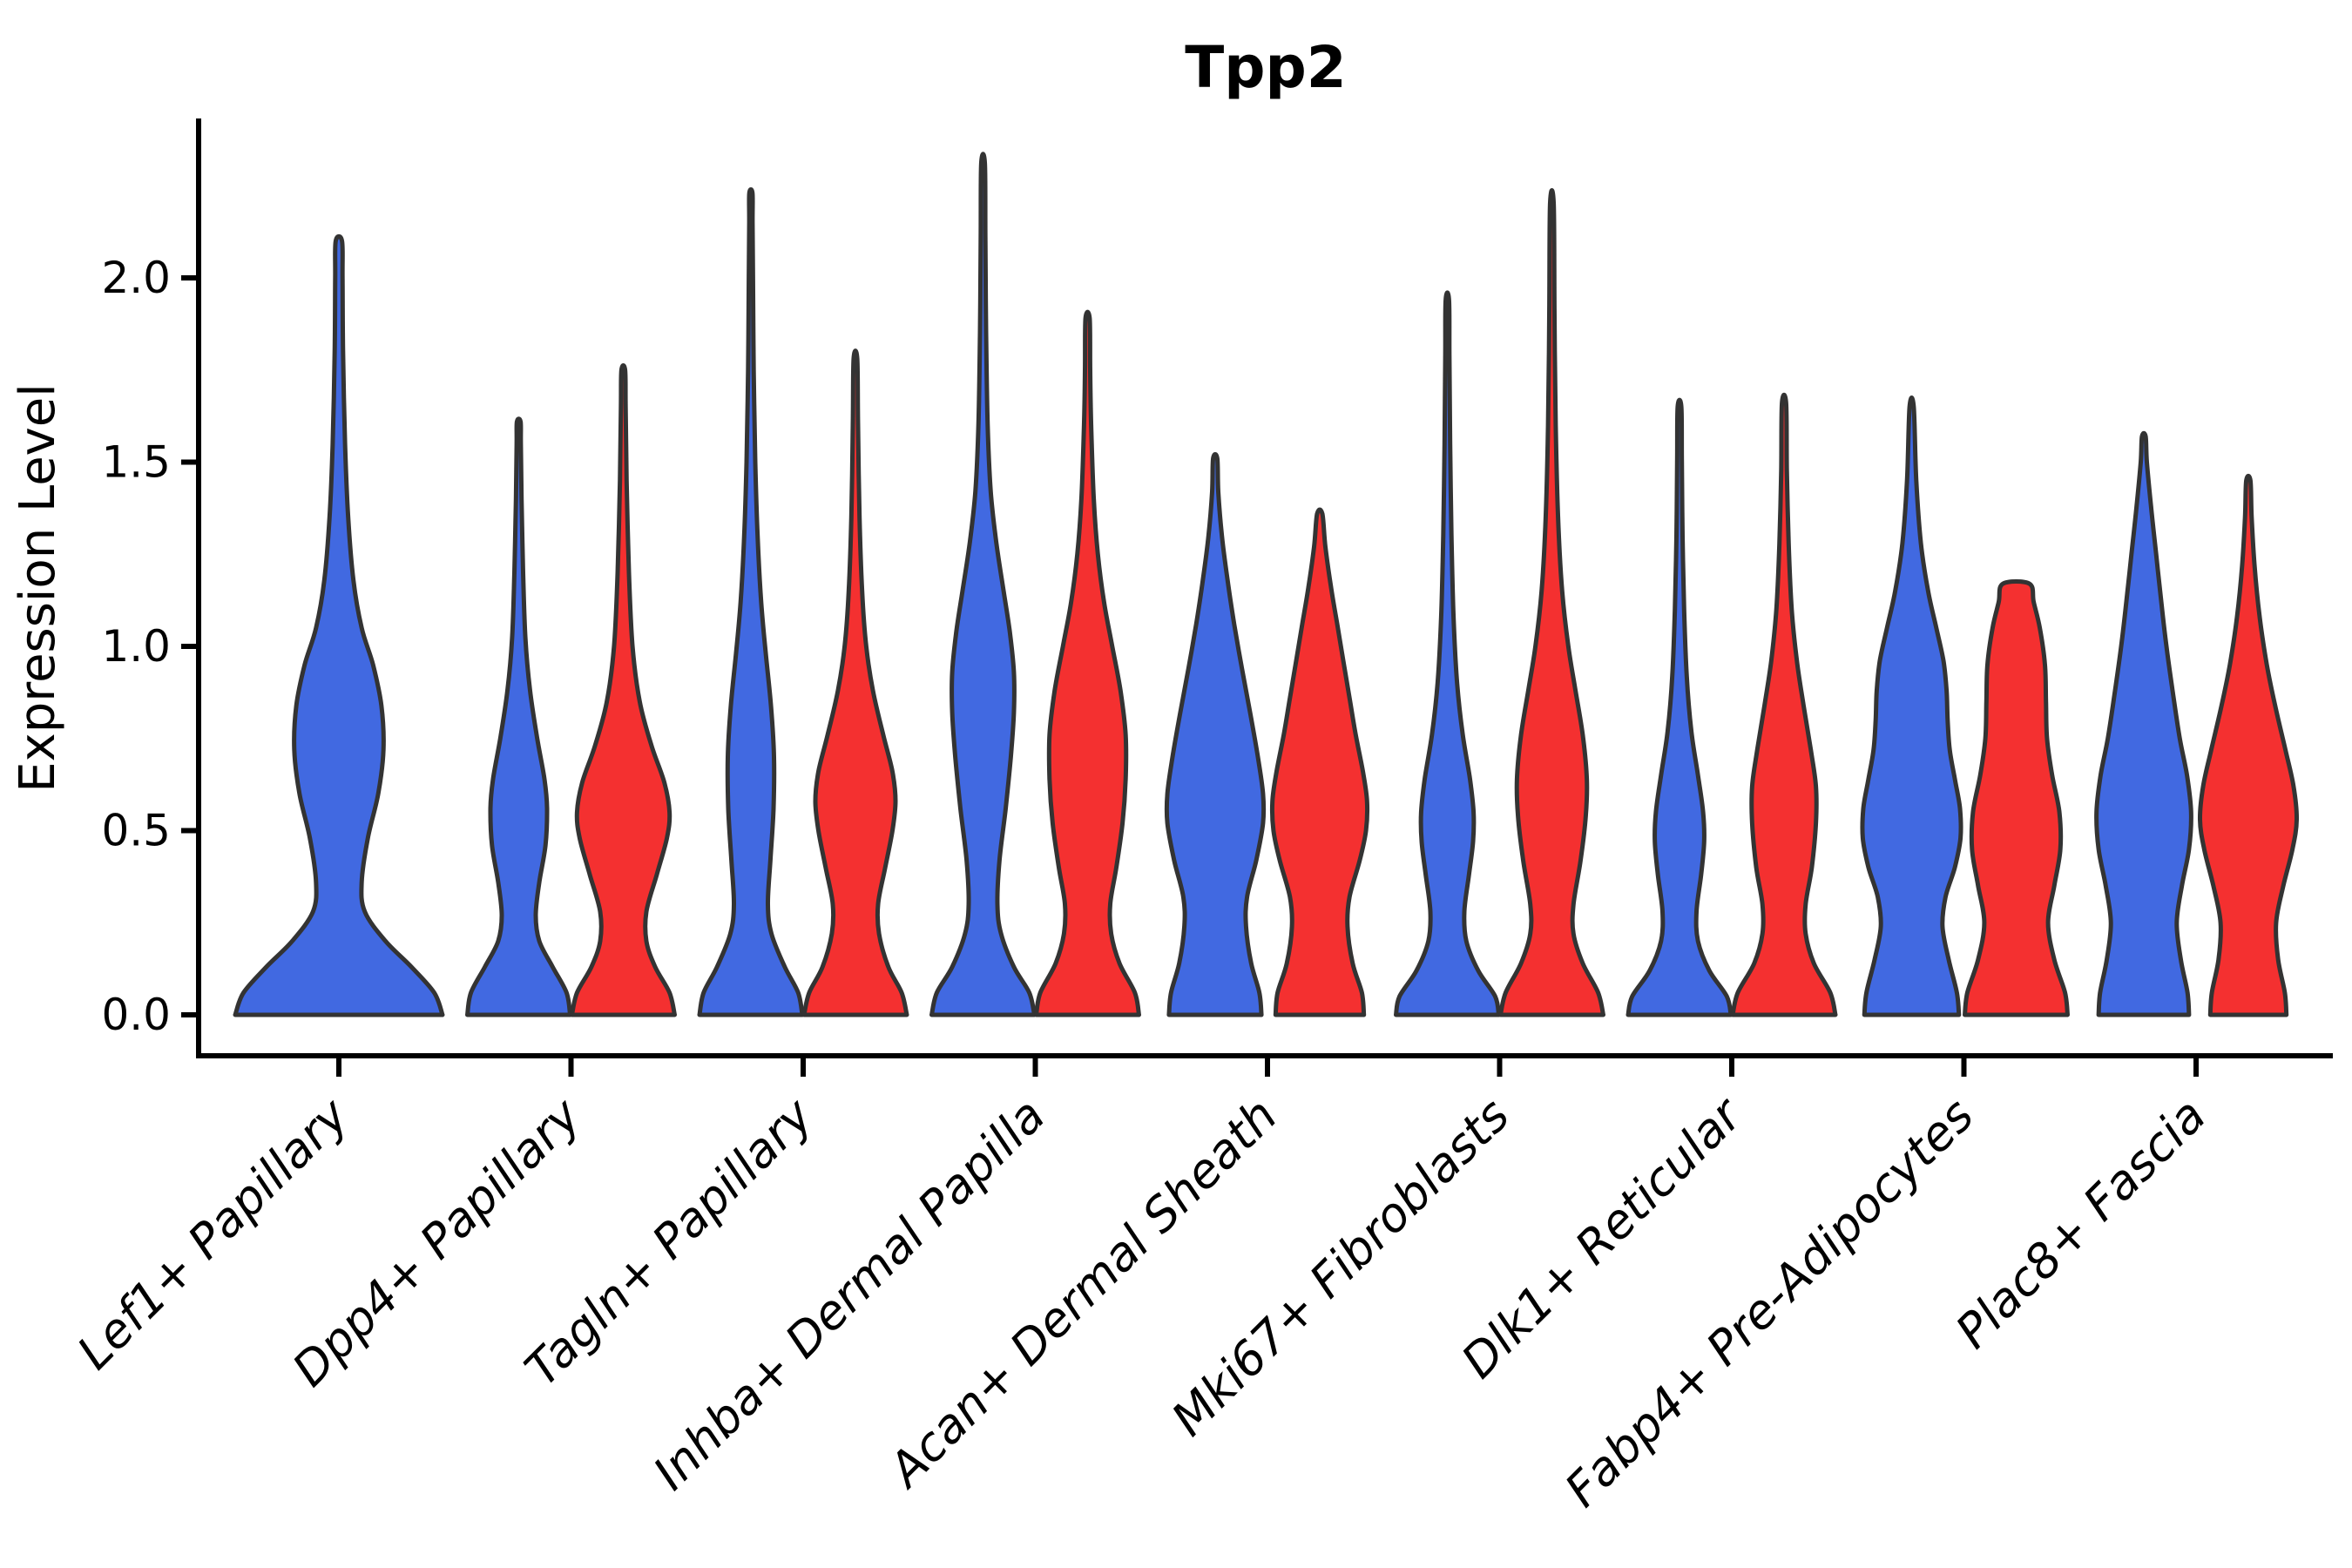 The image size is (2352, 1568). What do you see at coordinates (983, 584) in the screenshot?
I see `violin-inhba-dermal-papilla-blue` at bounding box center [983, 584].